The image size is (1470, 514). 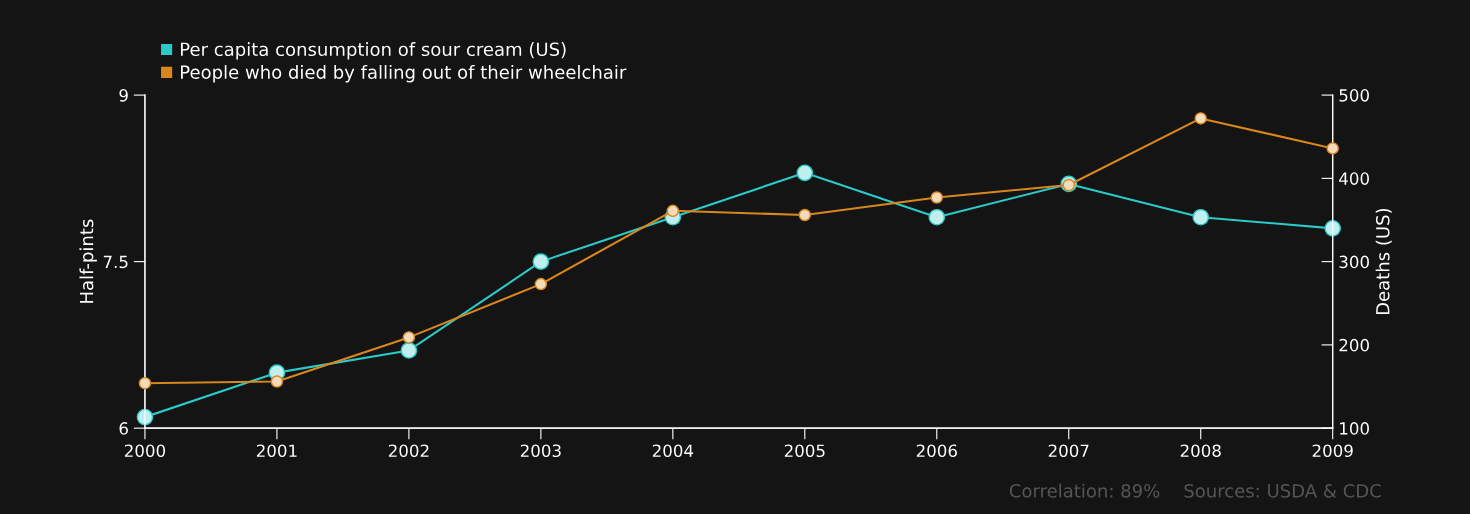 What do you see at coordinates (804, 451) in the screenshot?
I see `x-tick-label: 2005` at bounding box center [804, 451].